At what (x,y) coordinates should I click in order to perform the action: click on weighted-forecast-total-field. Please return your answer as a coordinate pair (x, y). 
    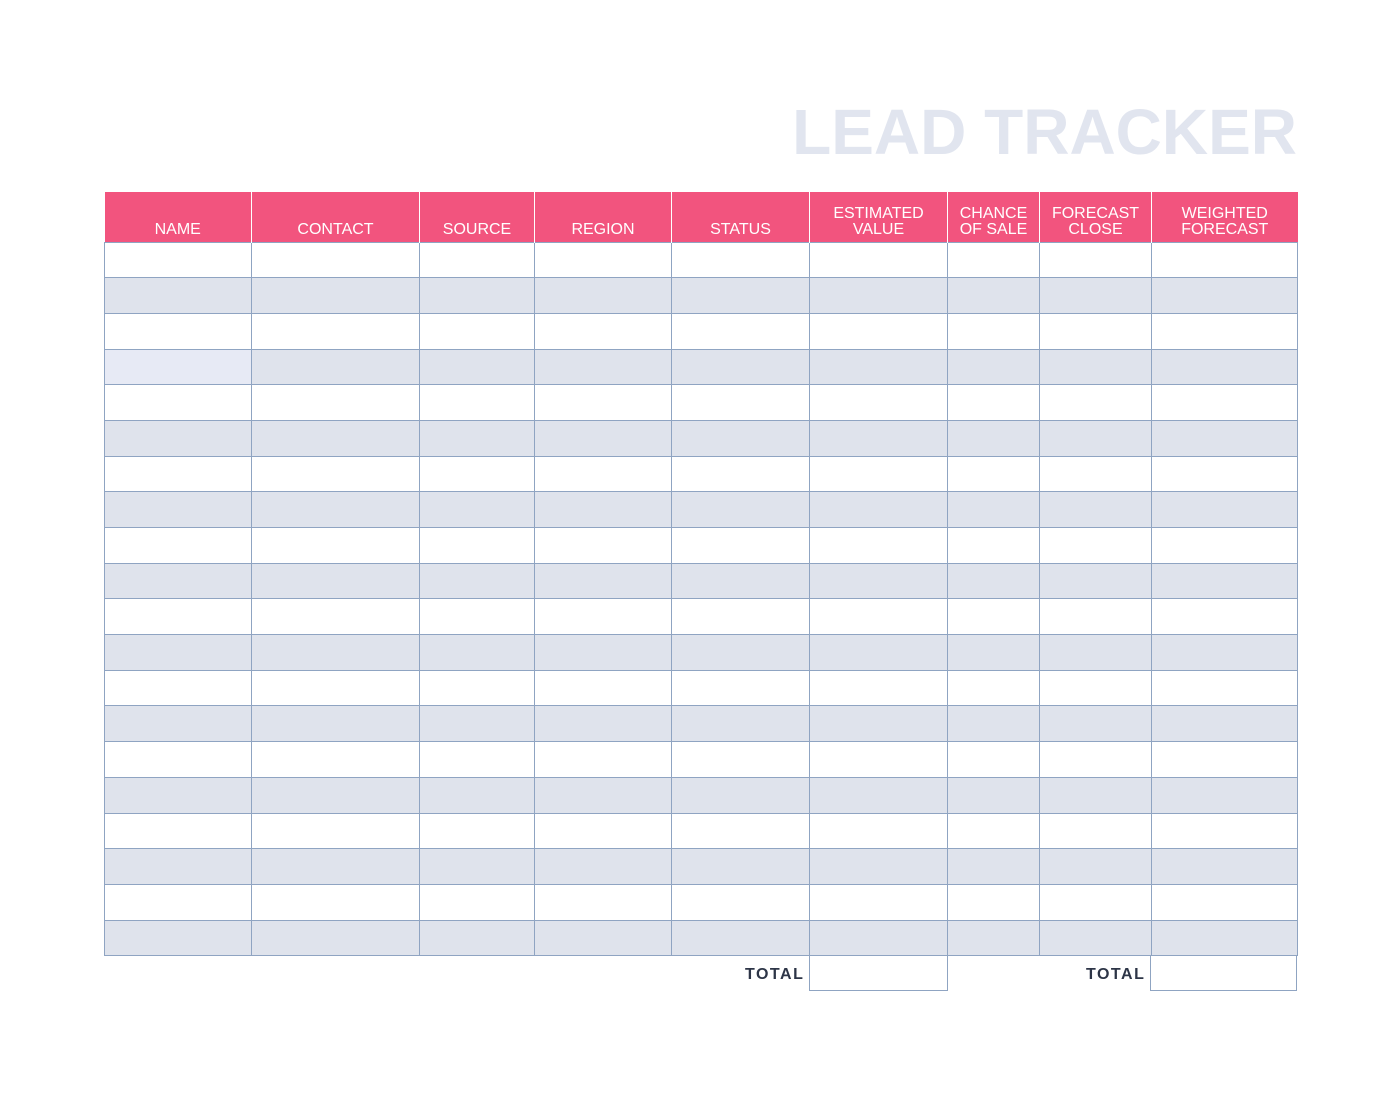
    Looking at the image, I should click on (1223, 973).